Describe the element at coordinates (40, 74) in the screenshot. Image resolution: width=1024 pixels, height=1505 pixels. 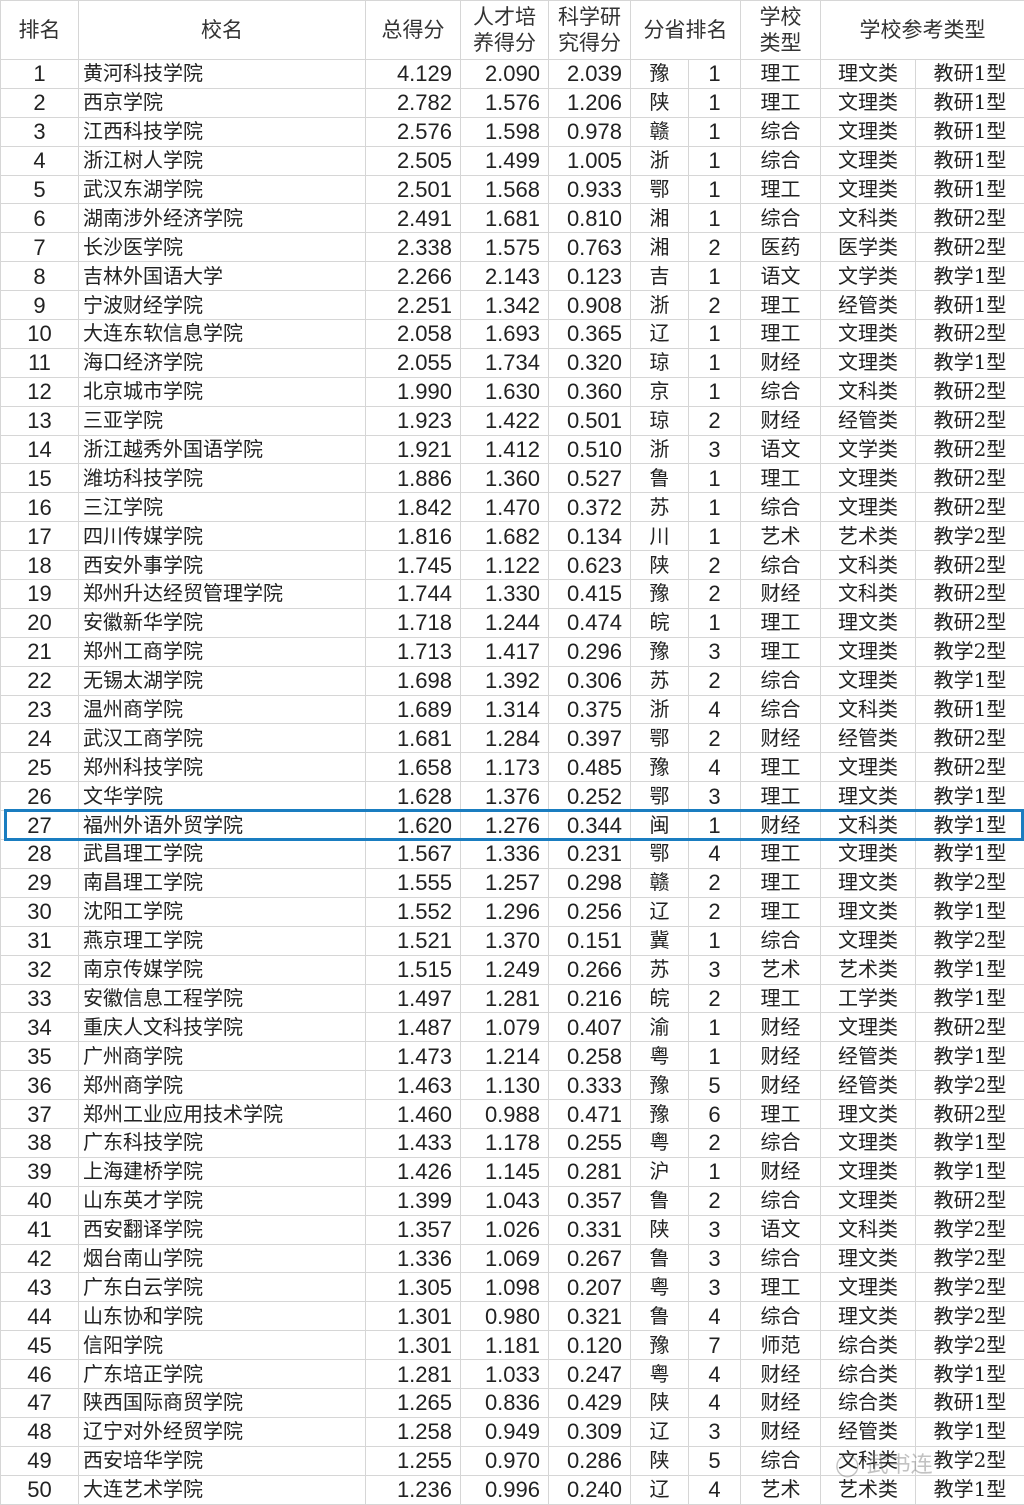
I see `cell-rank: 1` at that location.